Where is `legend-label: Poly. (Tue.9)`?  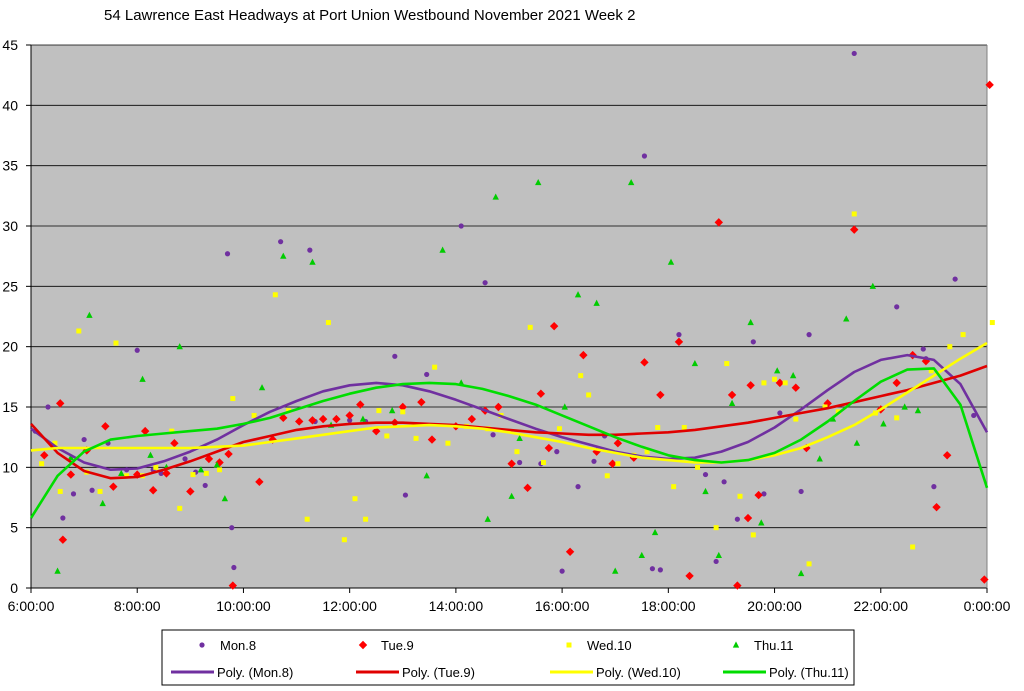
legend-label: Poly. (Tue.9) is located at coordinates (438, 672).